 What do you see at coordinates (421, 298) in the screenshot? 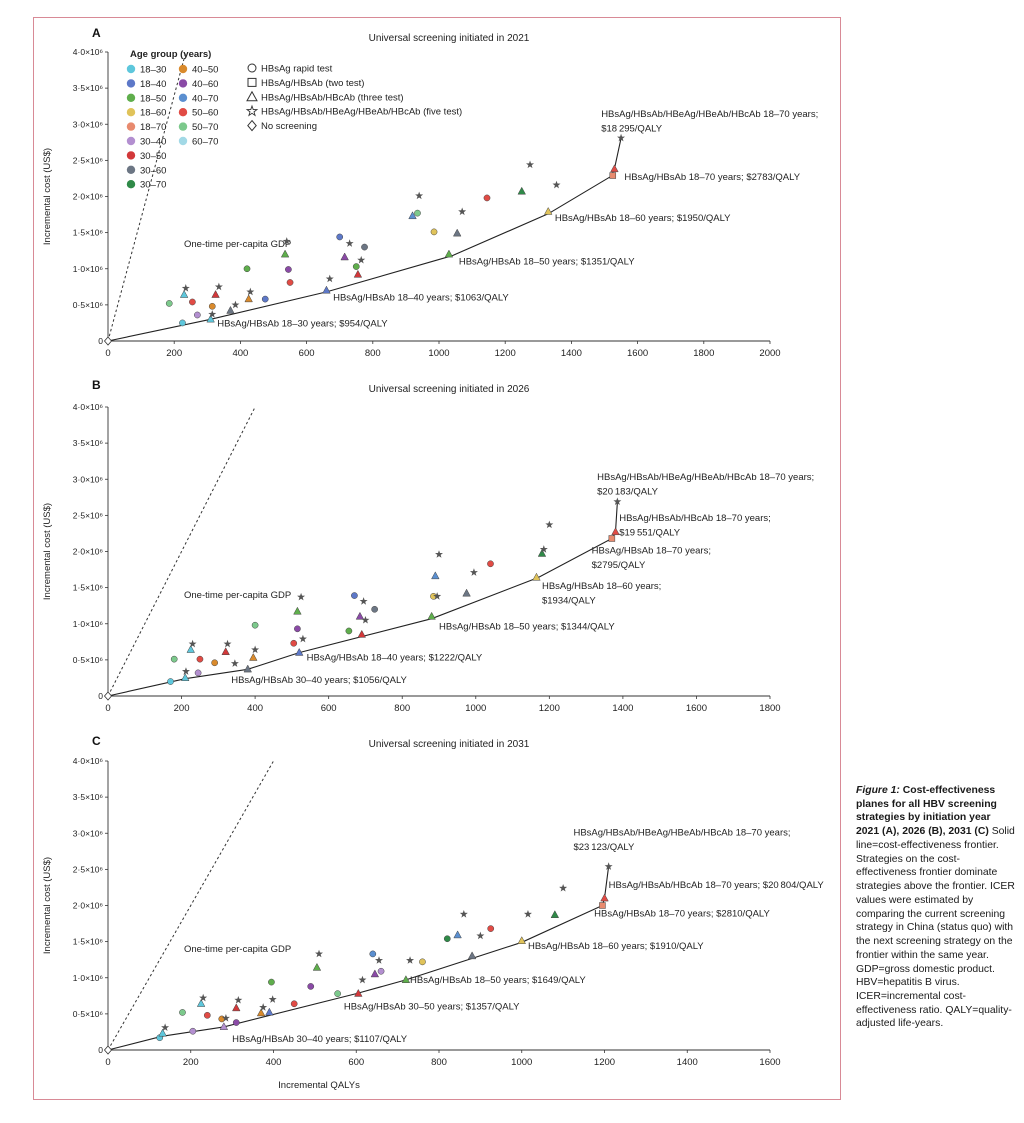
I see `frontier-label: HBsAg/HBsAb 18–40 years; $1063/QALY` at bounding box center [421, 298].